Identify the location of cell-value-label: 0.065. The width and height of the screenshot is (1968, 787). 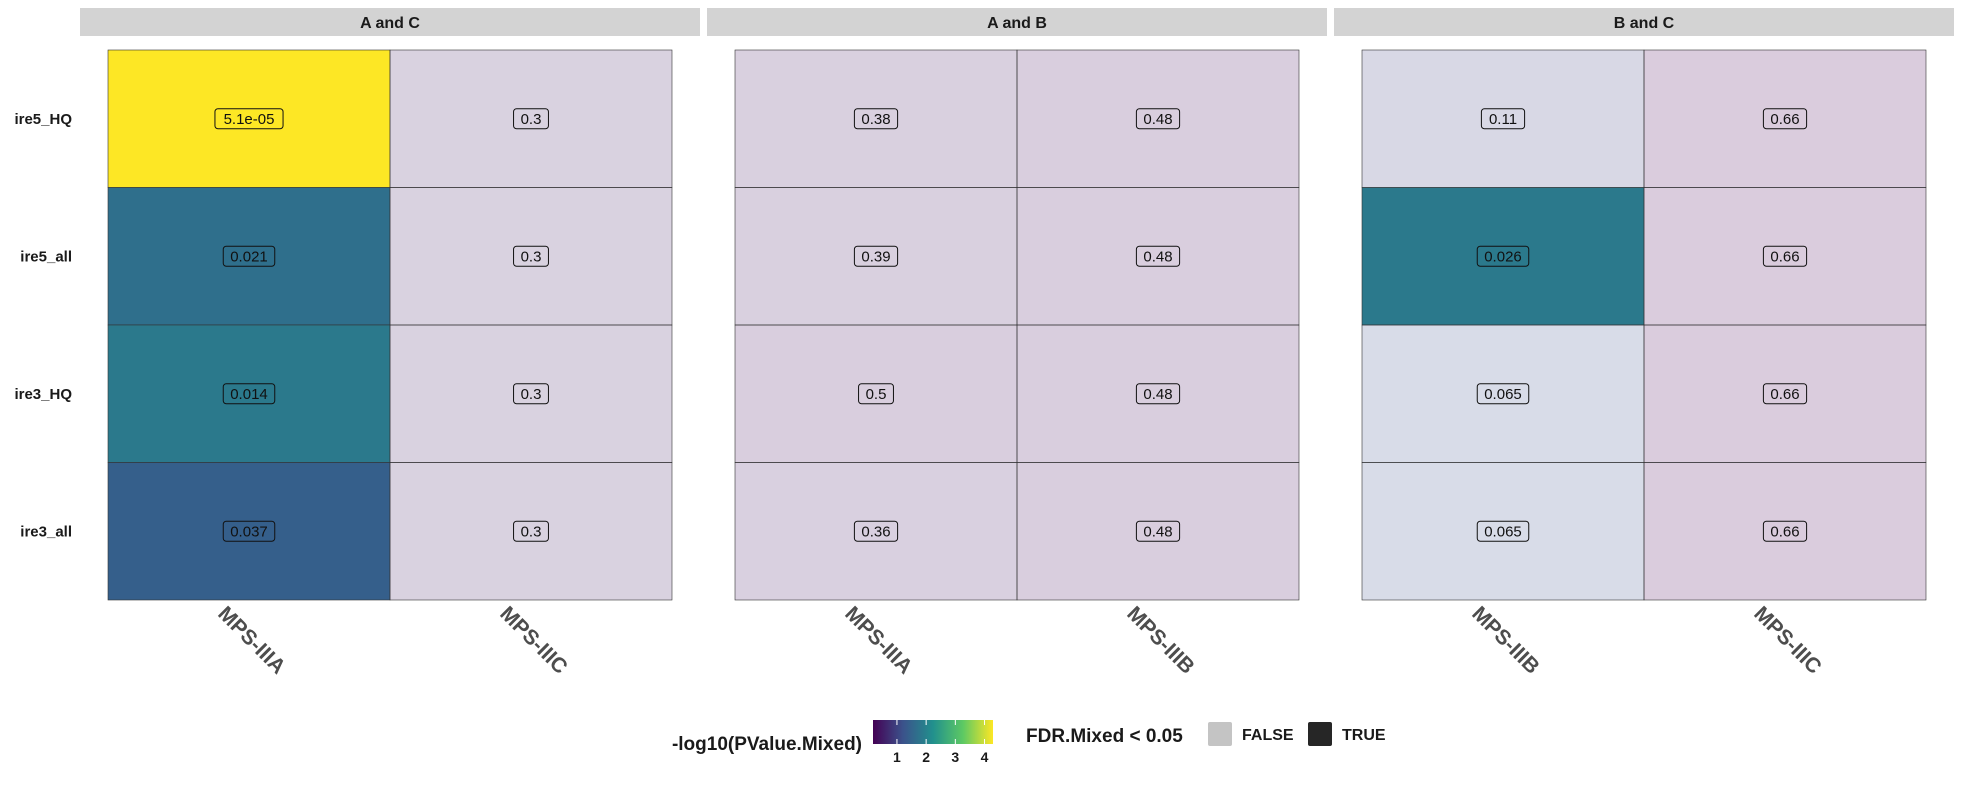
(1503, 531).